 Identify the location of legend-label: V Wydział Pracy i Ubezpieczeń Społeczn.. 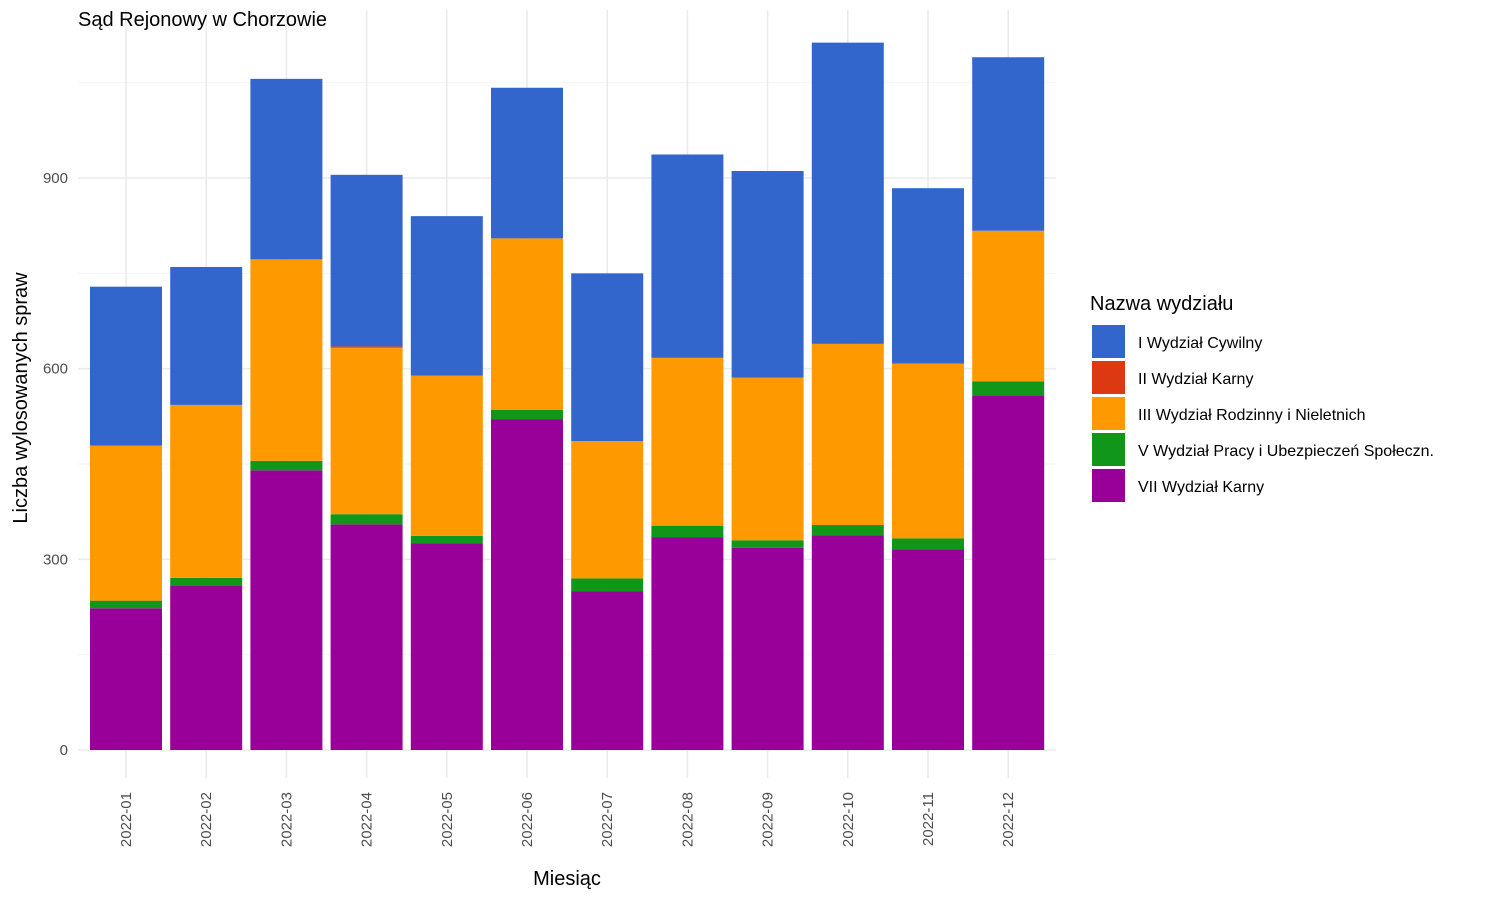
(1286, 451).